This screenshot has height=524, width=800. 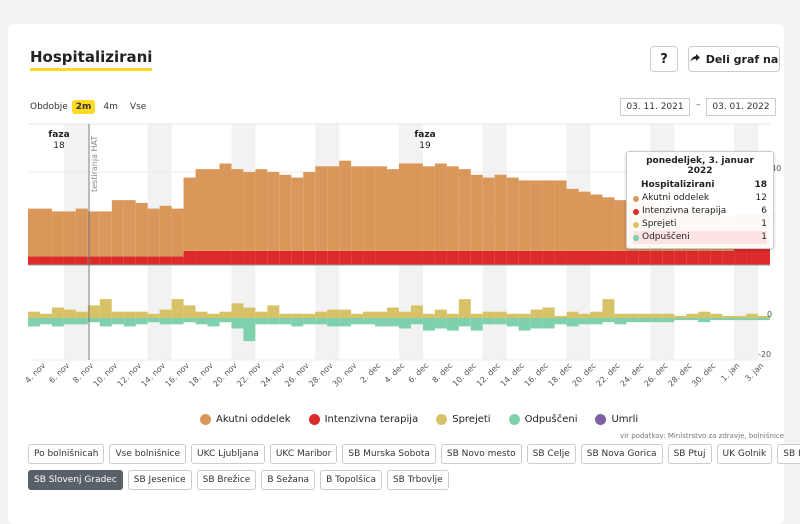 What do you see at coordinates (481, 454) in the screenshot?
I see `hospital-button: SB Novo mesto` at bounding box center [481, 454].